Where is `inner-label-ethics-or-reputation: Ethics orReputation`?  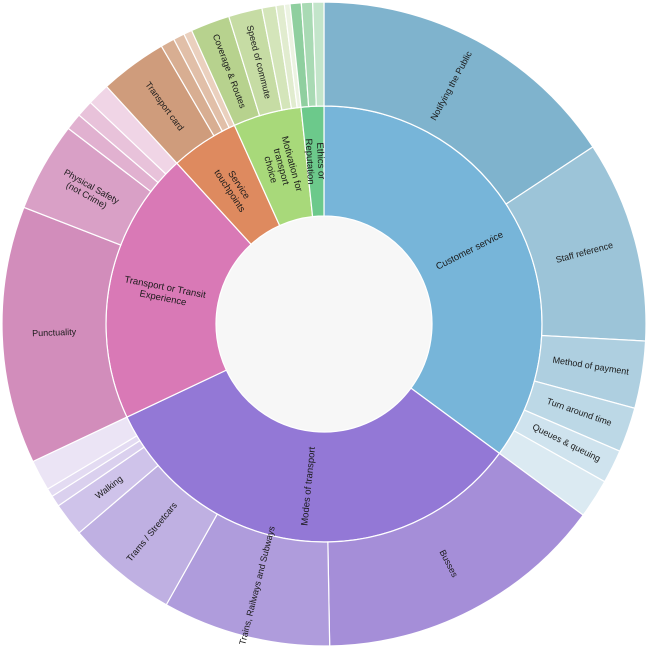
inner-label-ethics-or-reputation: Ethics orReputation is located at coordinates (315, 161).